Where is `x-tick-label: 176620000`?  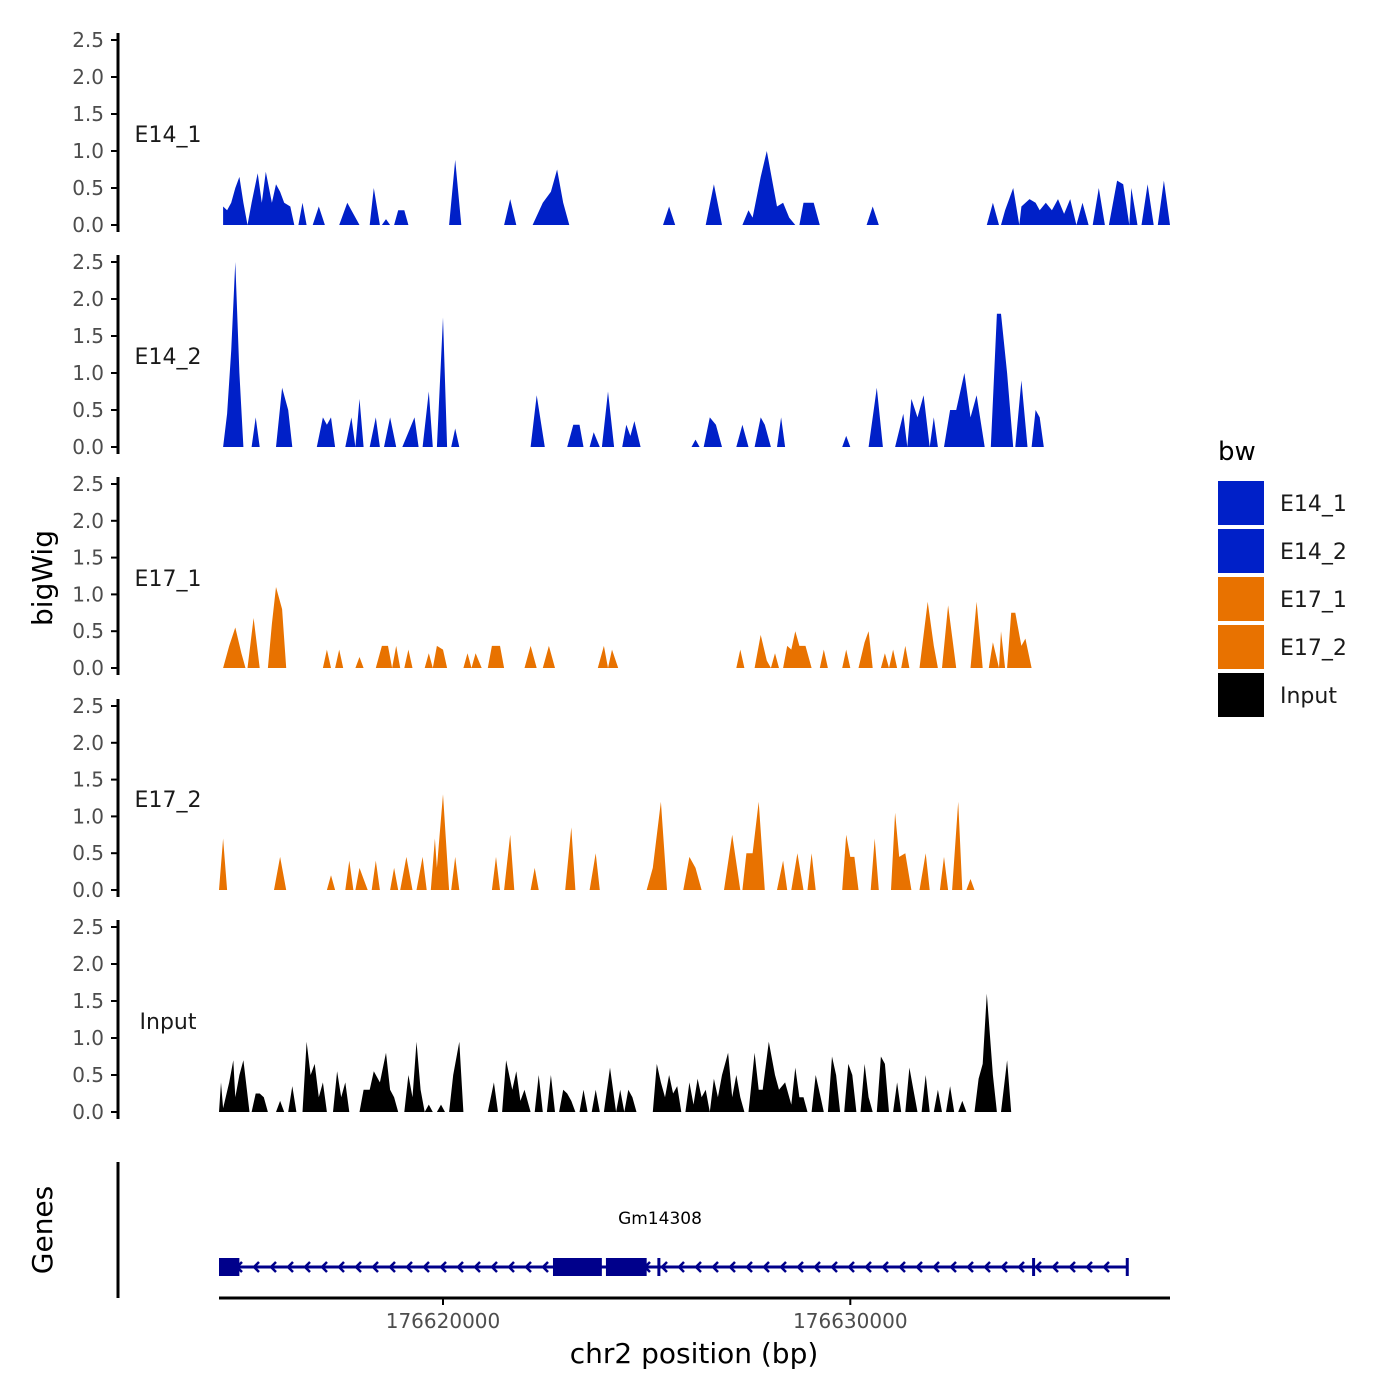 x-tick-label: 176620000 is located at coordinates (443, 1321).